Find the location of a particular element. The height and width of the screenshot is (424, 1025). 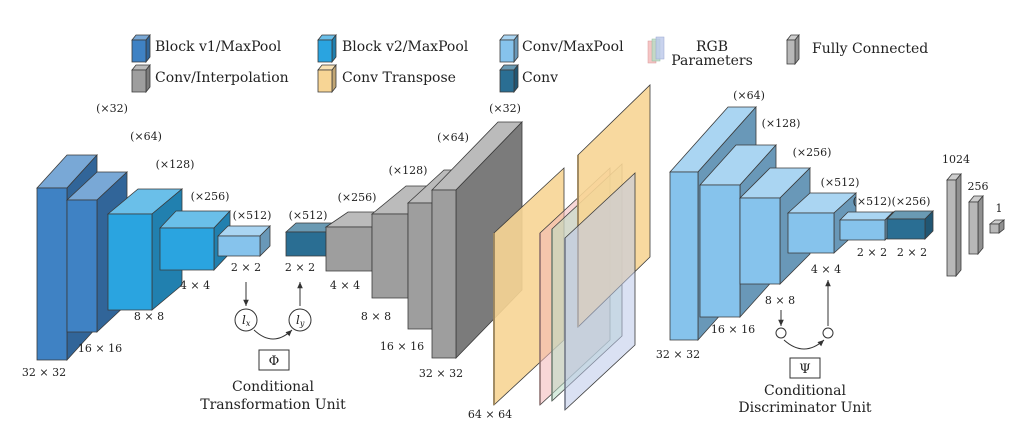

legend-item-conv-interpolation: Conv/Interpolation is located at coordinates (210, 78).